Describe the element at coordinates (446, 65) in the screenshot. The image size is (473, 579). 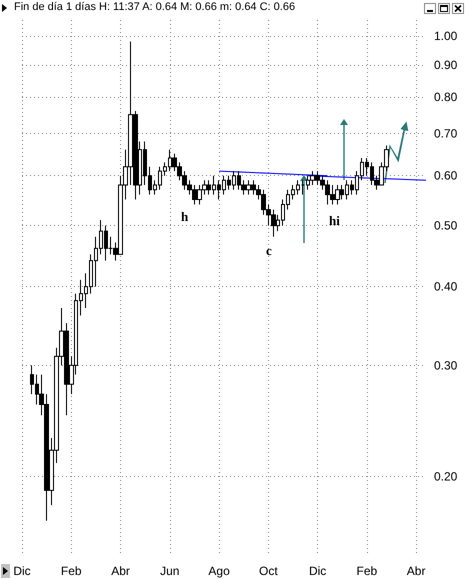
I see `y-tick-label: 0.90` at that location.